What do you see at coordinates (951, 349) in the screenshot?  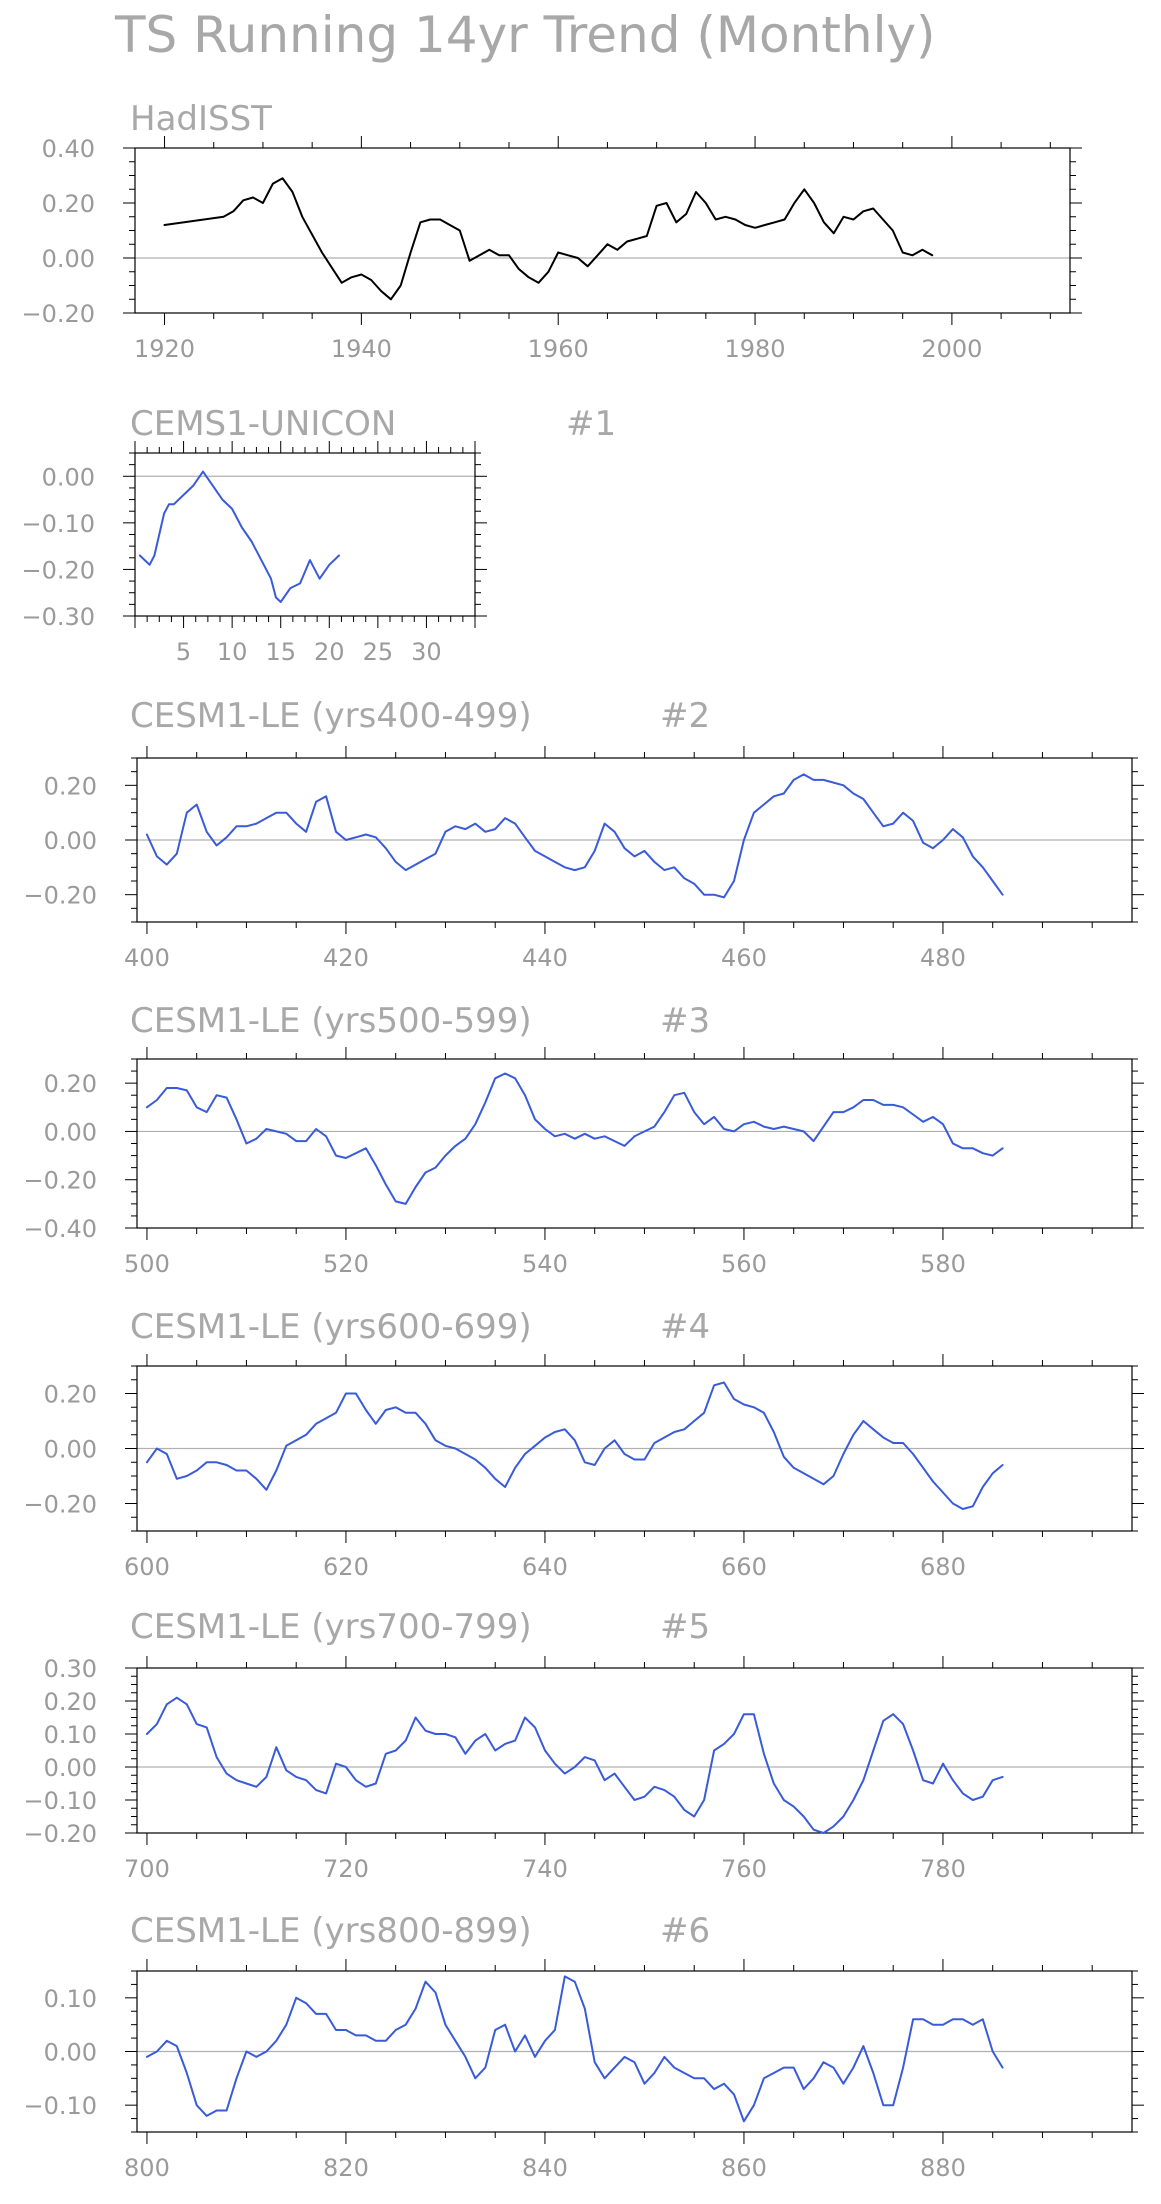 I see `x-tick-label: 2000` at bounding box center [951, 349].